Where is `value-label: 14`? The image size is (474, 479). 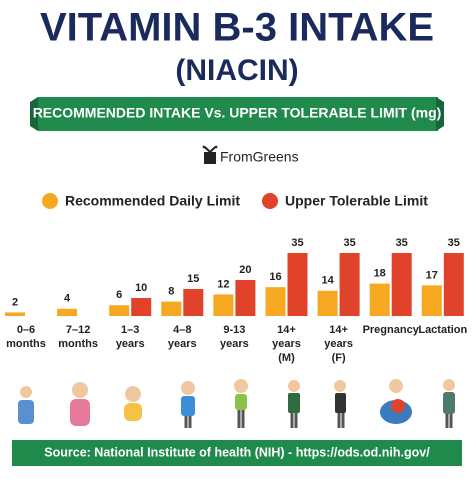
value-label: 14 is located at coordinates (327, 281).